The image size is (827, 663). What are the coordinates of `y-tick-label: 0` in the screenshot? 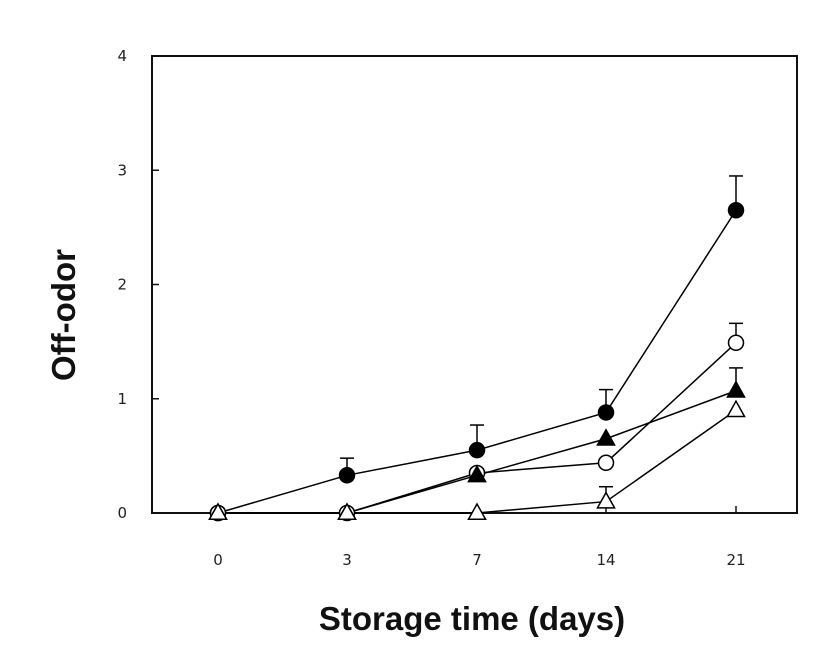 It's located at (122, 513).